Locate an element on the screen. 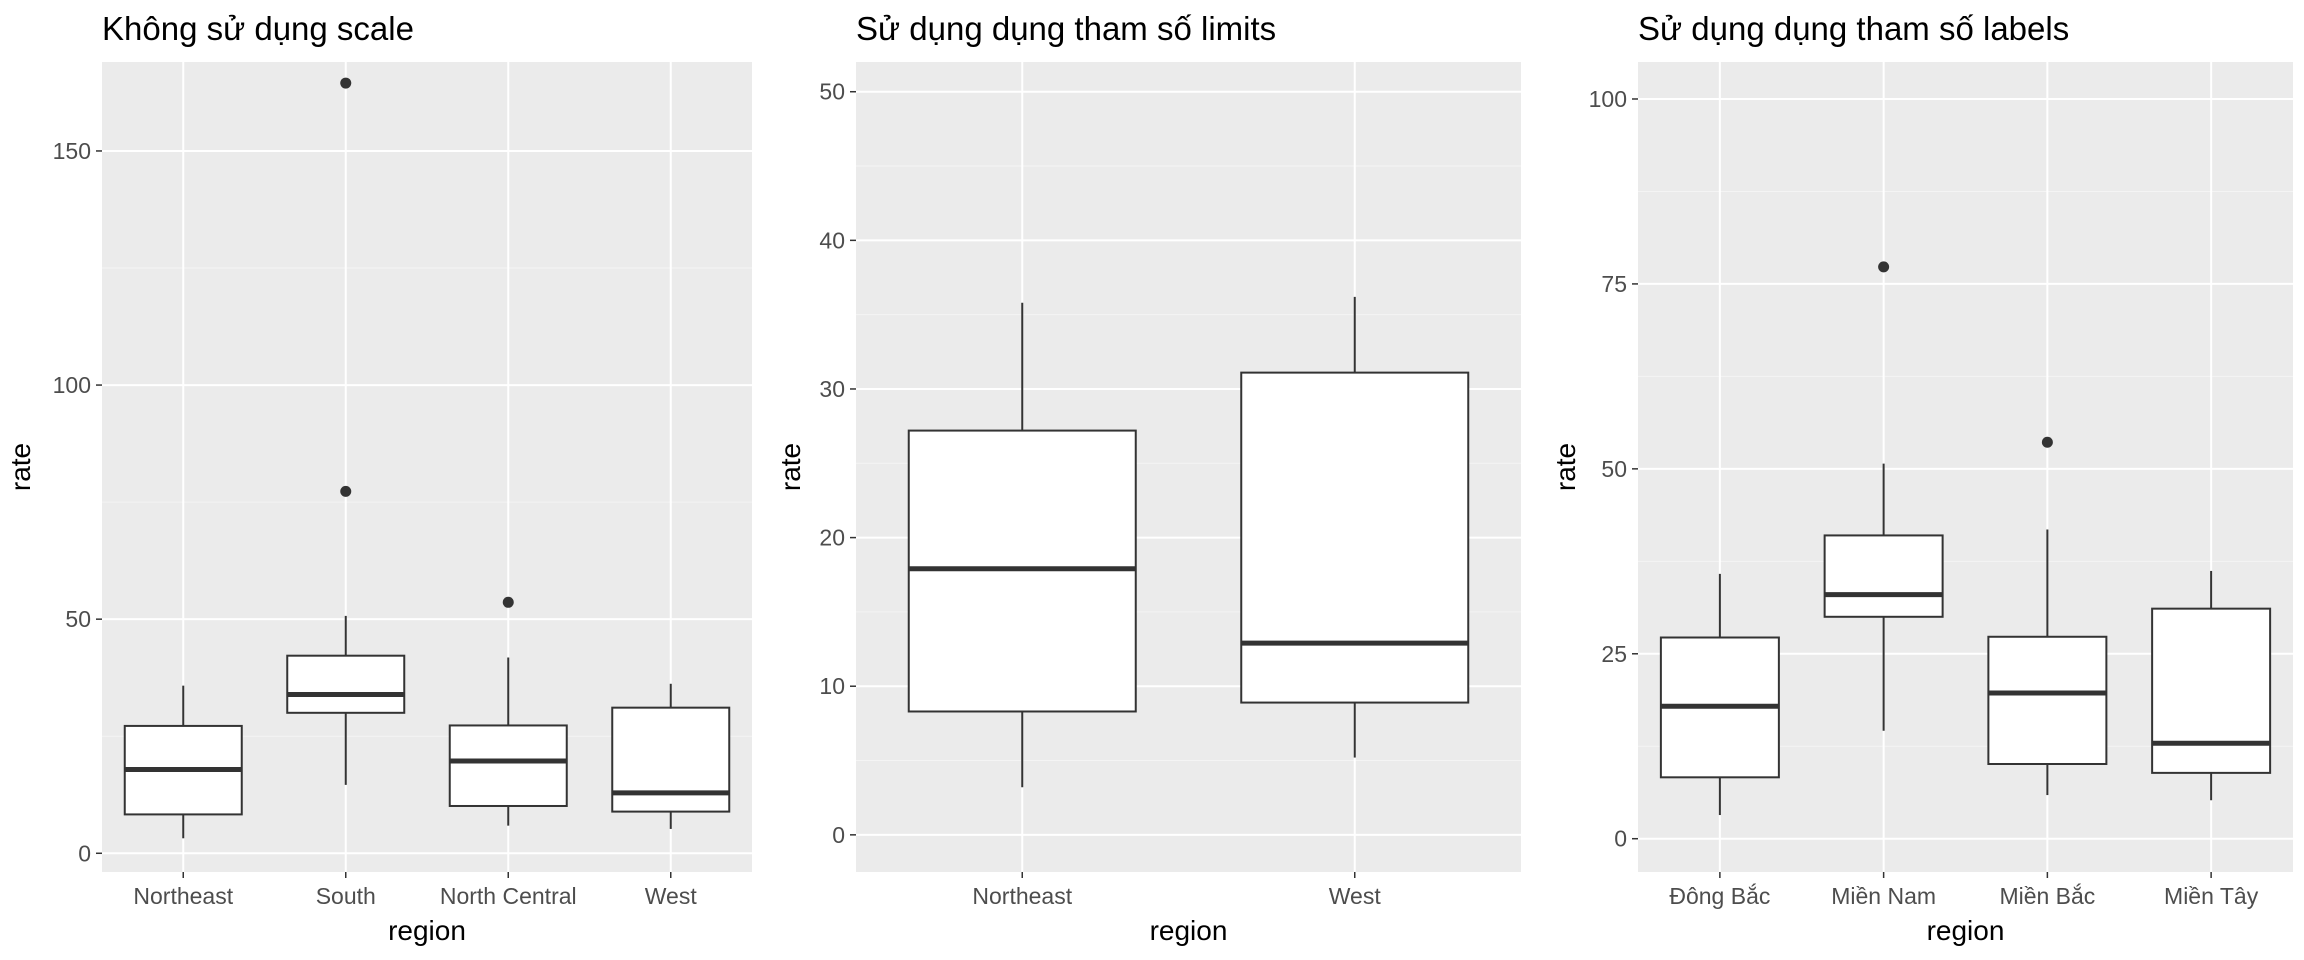 The width and height of the screenshot is (2304, 960). y-tick-label: 75 is located at coordinates (1614, 284).